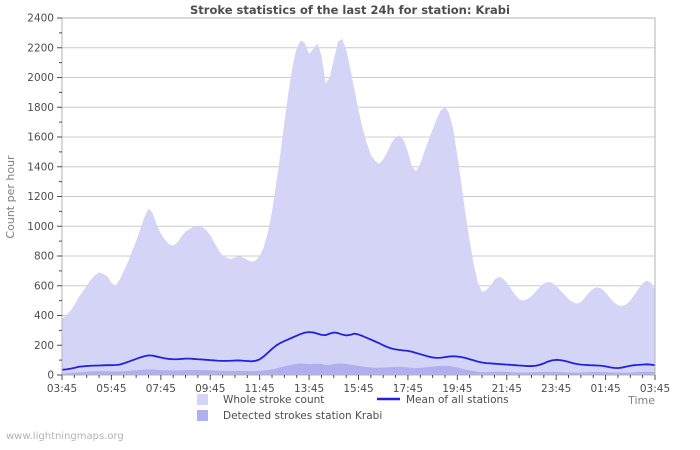  Describe the element at coordinates (50, 376) in the screenshot. I see `y-tick-label: 0` at that location.